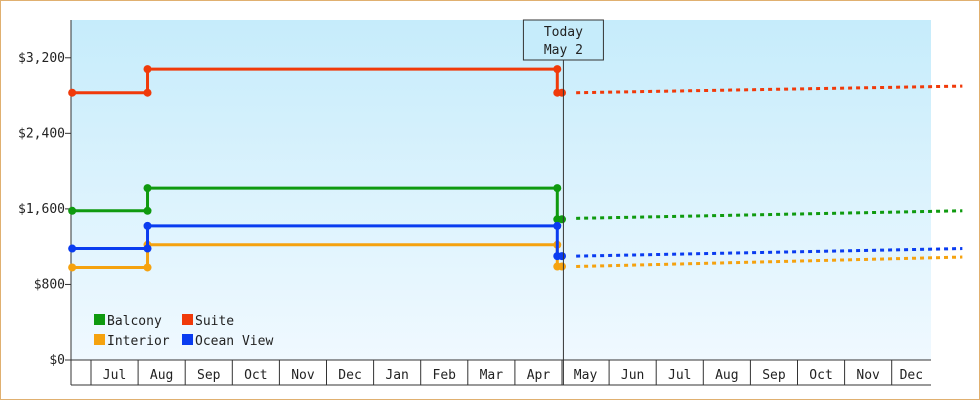  What do you see at coordinates (41, 133) in the screenshot?
I see `y-tick-label: $2,400` at bounding box center [41, 133].